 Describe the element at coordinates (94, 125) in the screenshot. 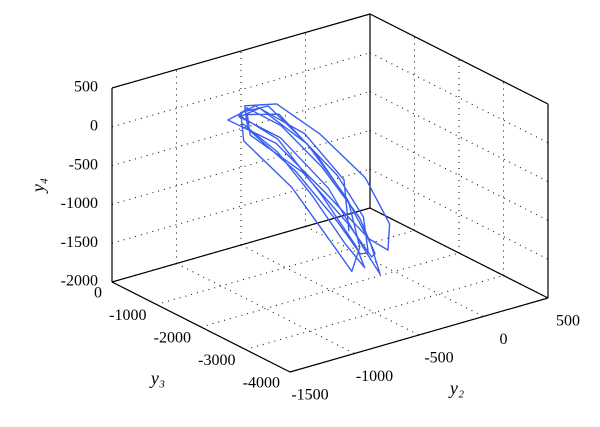

I see `z-tick-label: 0` at that location.